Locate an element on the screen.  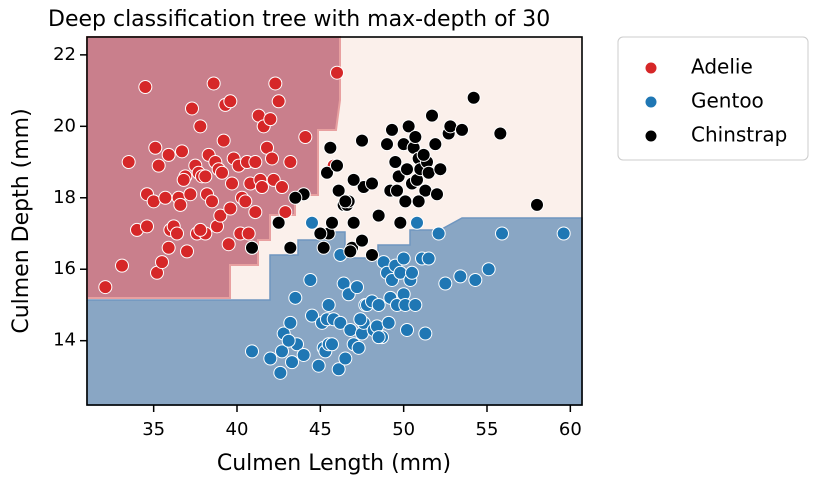
x-tick-label: 40 is located at coordinates (237, 429).